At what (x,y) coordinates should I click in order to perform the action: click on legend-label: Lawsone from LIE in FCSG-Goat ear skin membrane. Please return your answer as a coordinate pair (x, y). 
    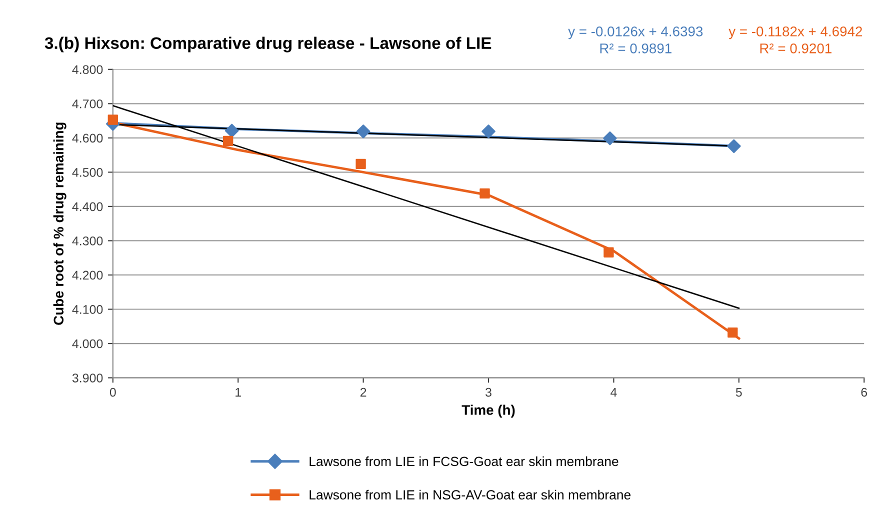
    Looking at the image, I should click on (464, 461).